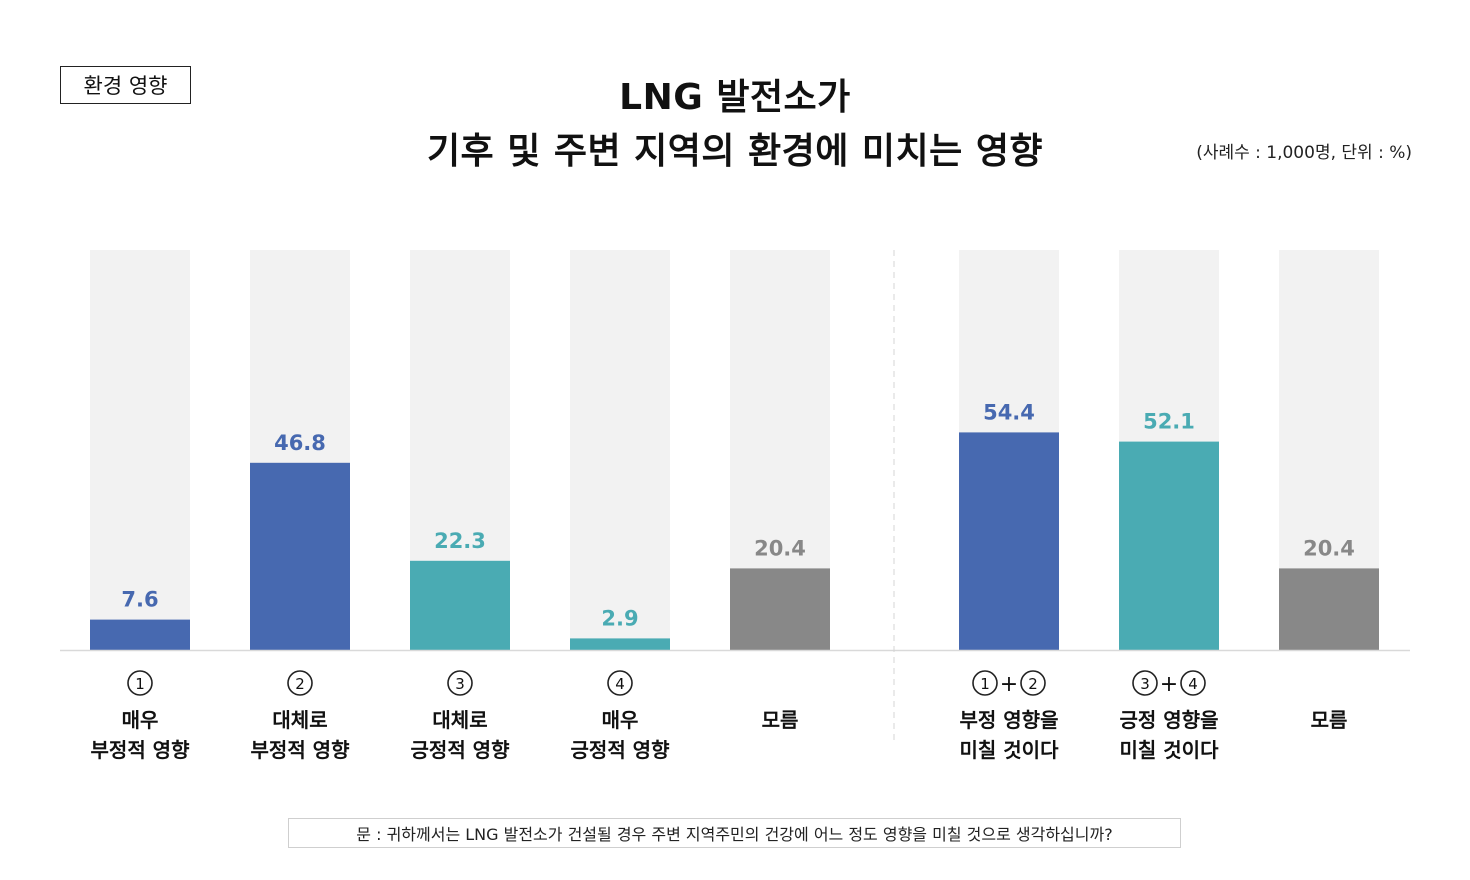  What do you see at coordinates (1009, 720) in the screenshot?
I see `category-label: 부정 영향을` at bounding box center [1009, 720].